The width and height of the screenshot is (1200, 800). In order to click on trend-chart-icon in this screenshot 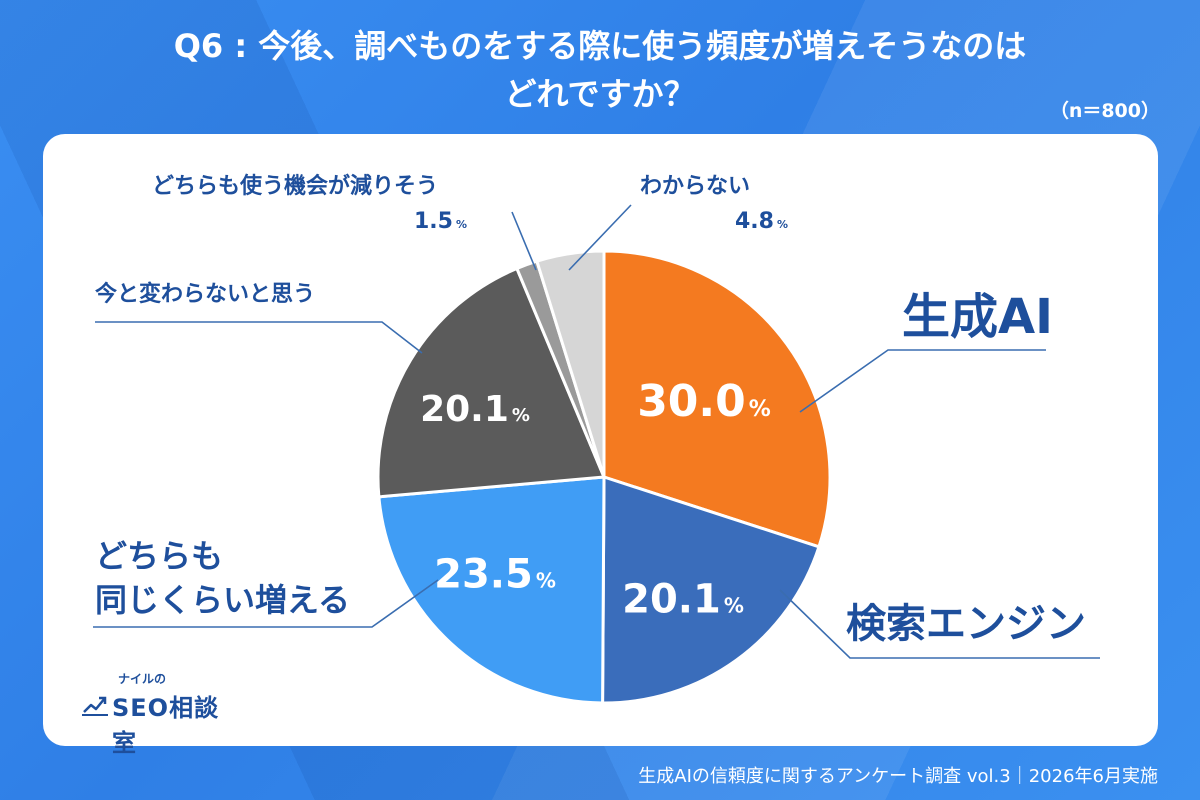, I will do `click(95, 706)`.